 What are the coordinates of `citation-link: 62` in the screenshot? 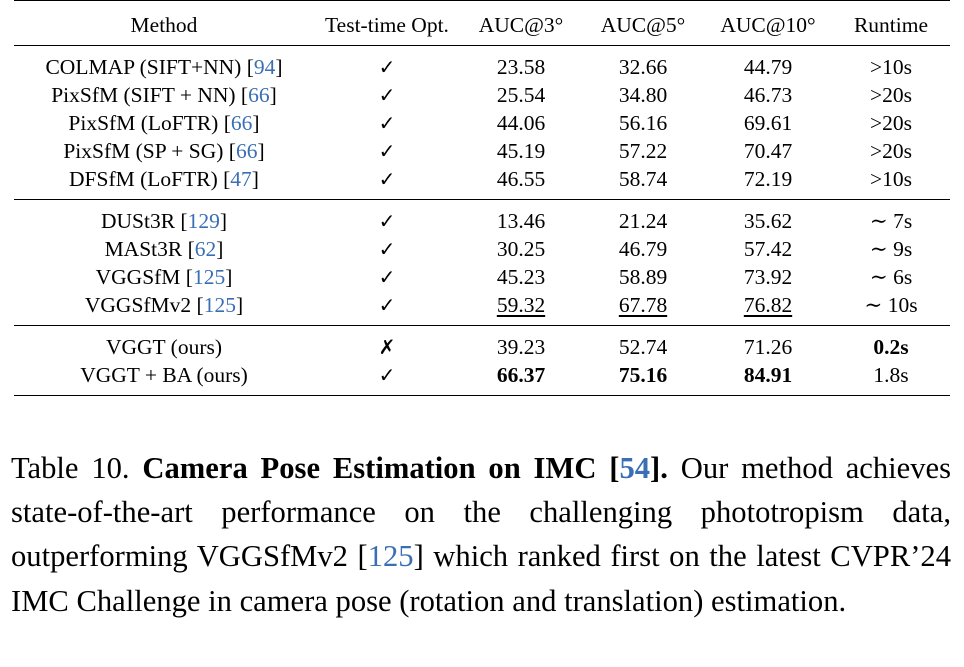 It's located at (205, 249).